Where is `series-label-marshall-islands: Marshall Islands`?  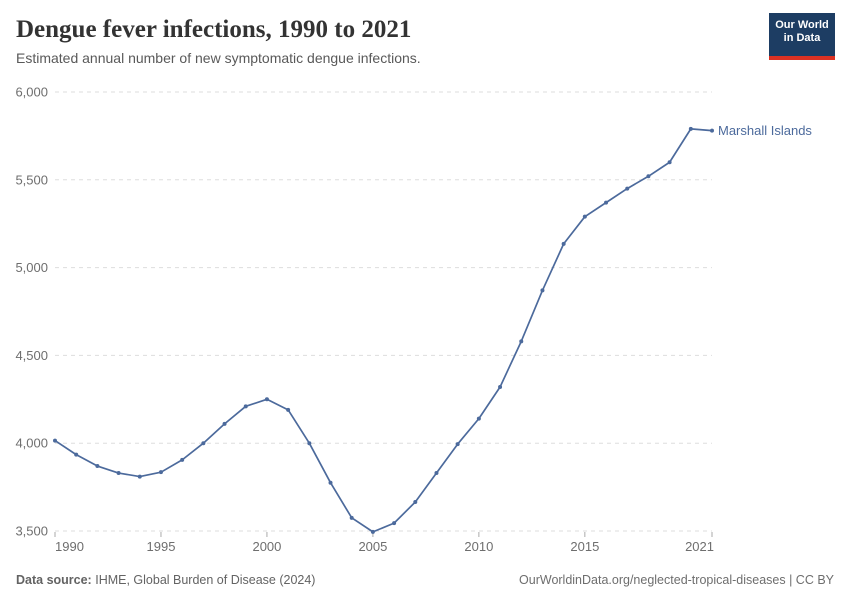 series-label-marshall-islands: Marshall Islands is located at coordinates (765, 131).